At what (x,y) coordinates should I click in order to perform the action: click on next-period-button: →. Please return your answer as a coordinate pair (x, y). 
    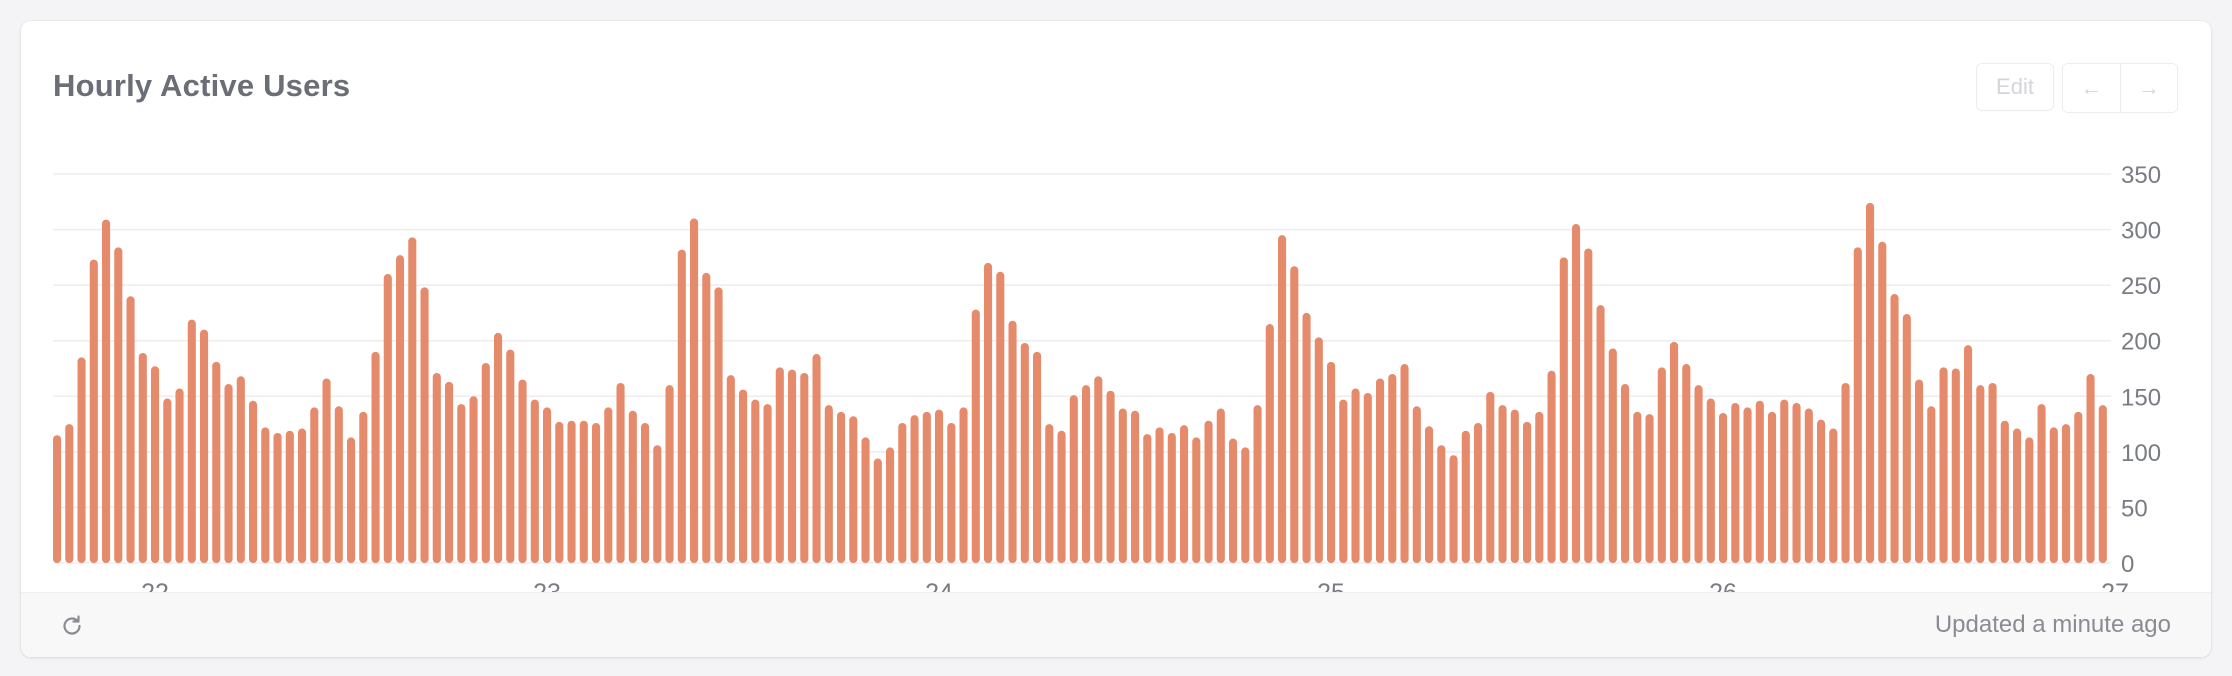
    Looking at the image, I should click on (2148, 88).